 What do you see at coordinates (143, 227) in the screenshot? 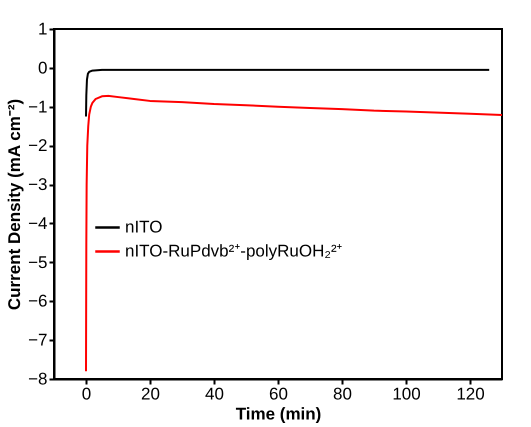
I see `legend-label: nITO` at bounding box center [143, 227].